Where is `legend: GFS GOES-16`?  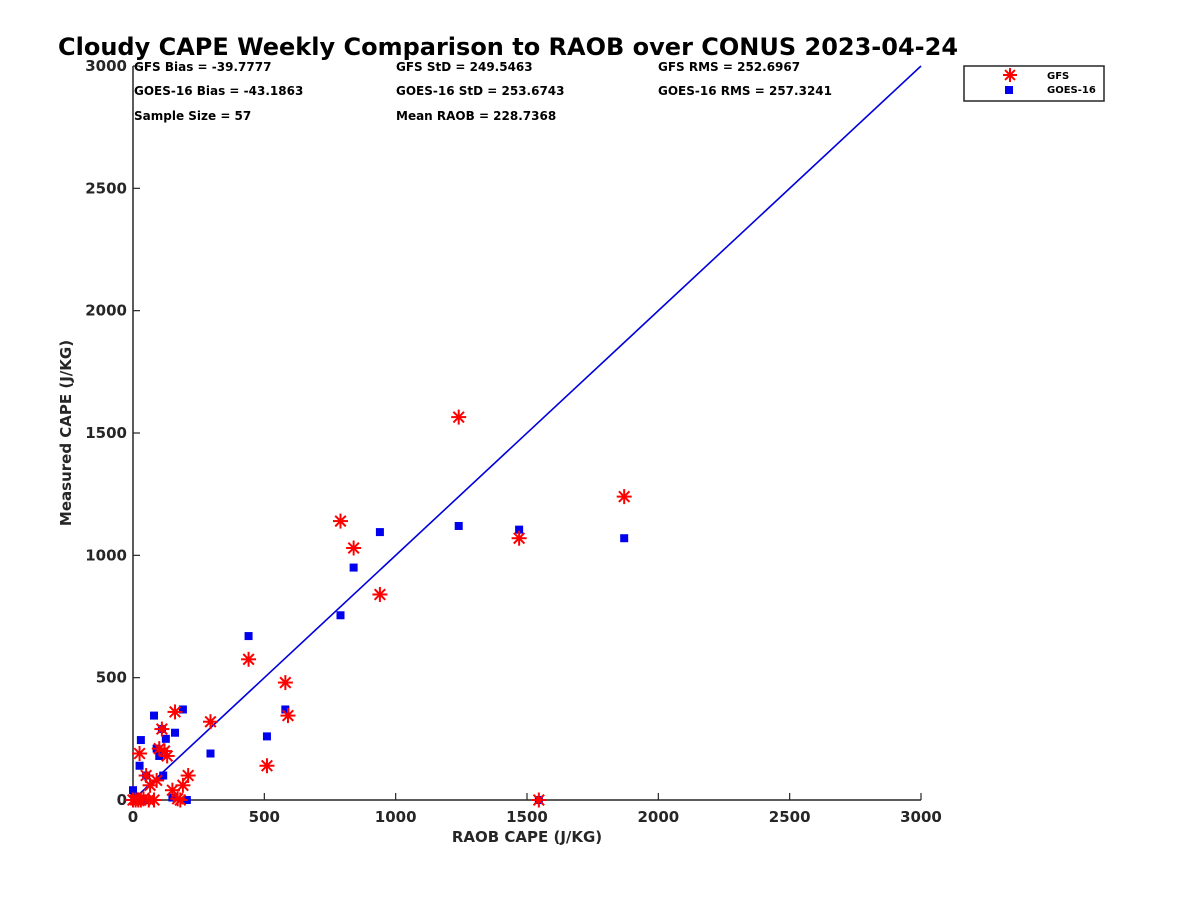
legend: GFS GOES-16 is located at coordinates (1034, 83).